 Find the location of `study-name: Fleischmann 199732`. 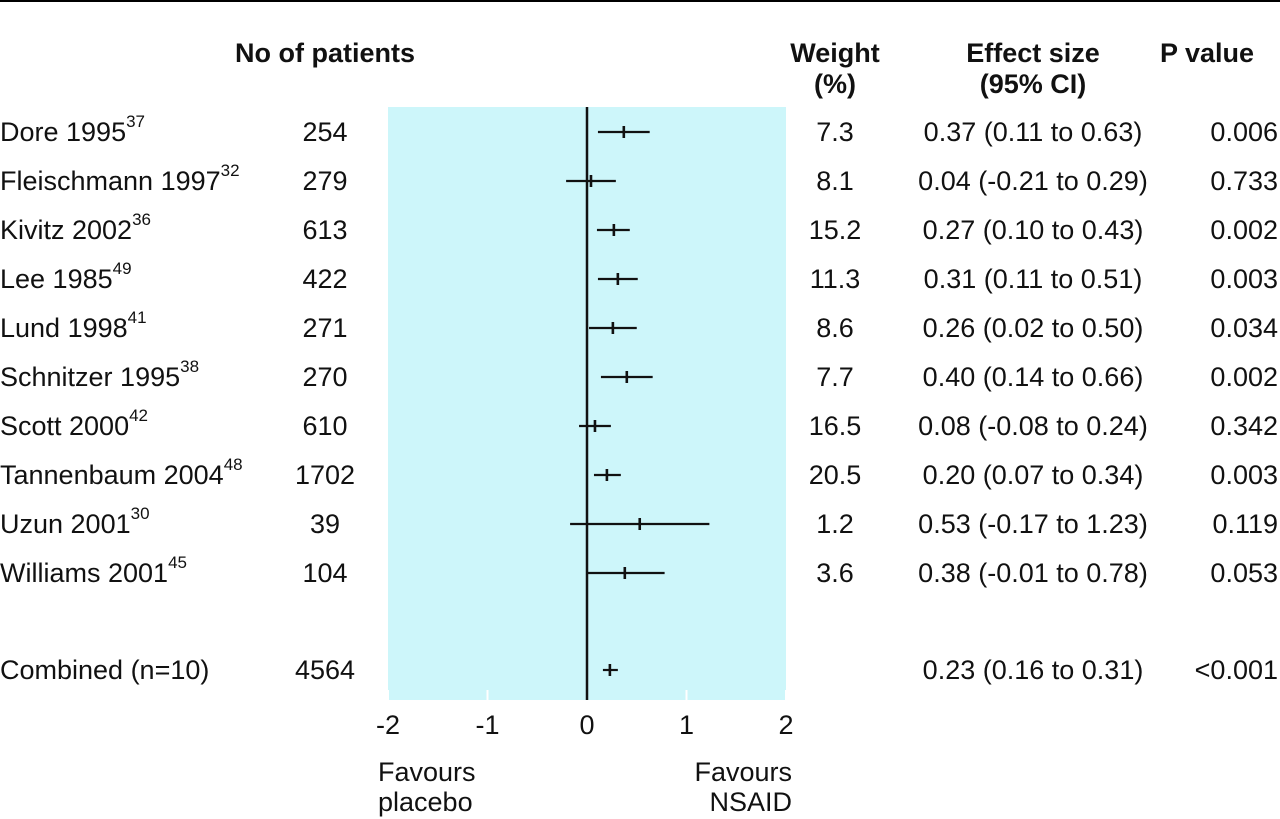

study-name: Fleischmann 199732 is located at coordinates (120, 181).